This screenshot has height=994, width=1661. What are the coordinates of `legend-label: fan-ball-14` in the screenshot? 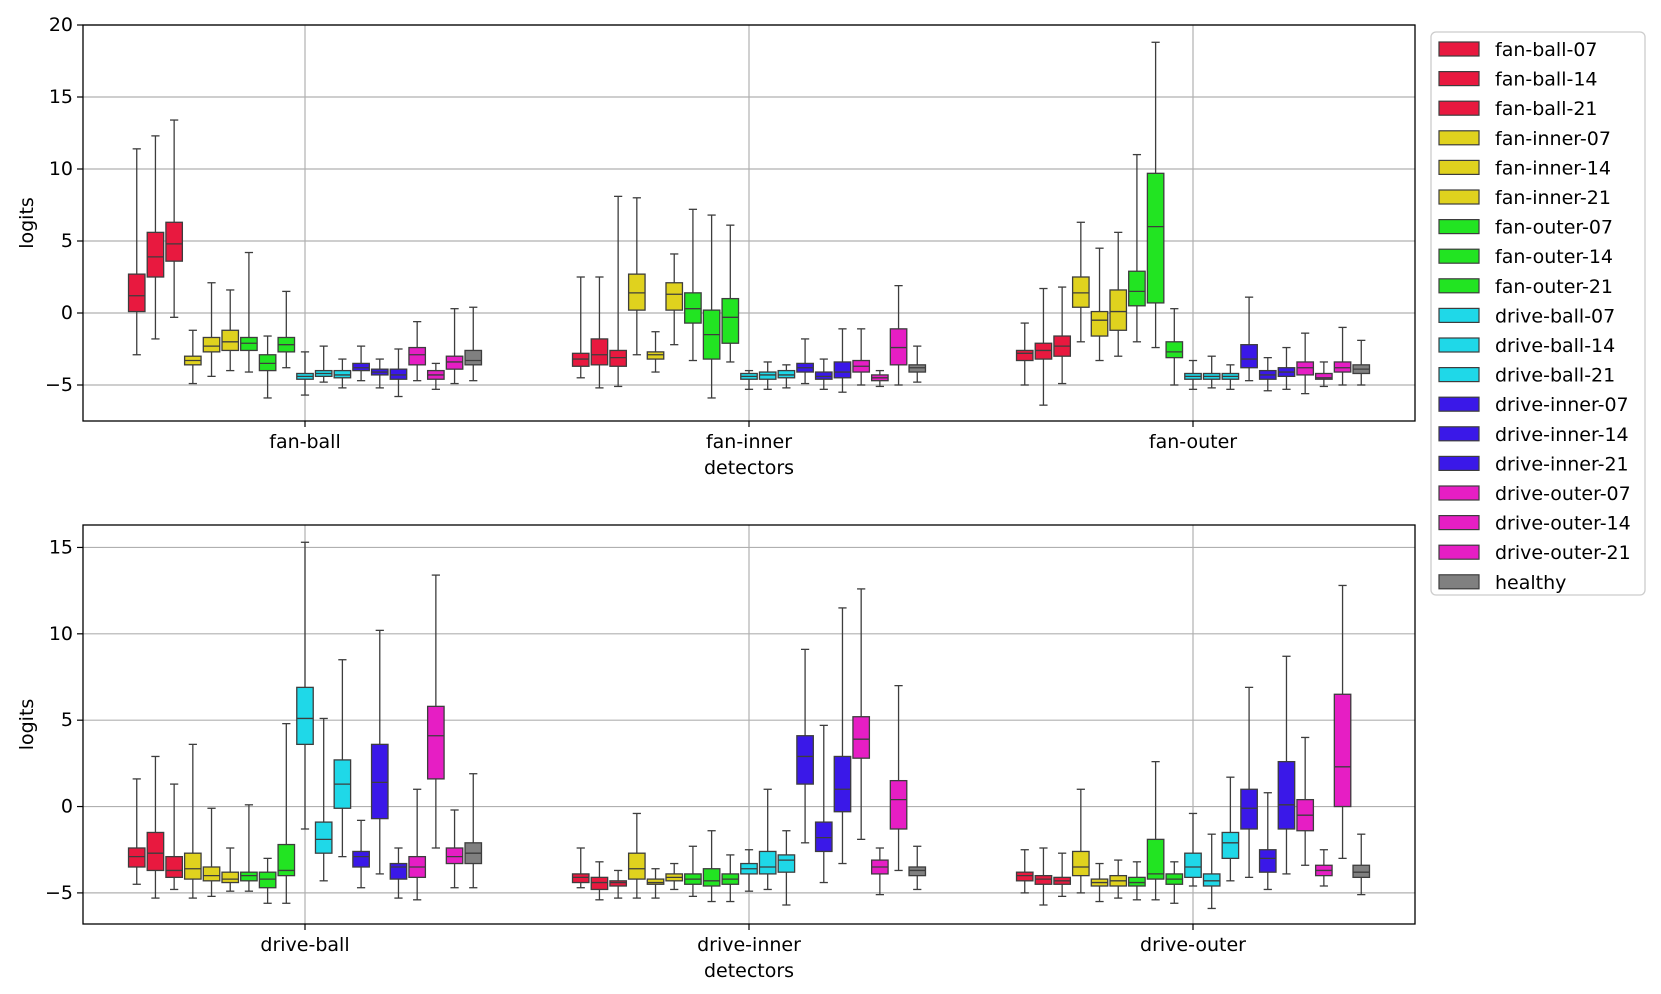 It's located at (1546, 80).